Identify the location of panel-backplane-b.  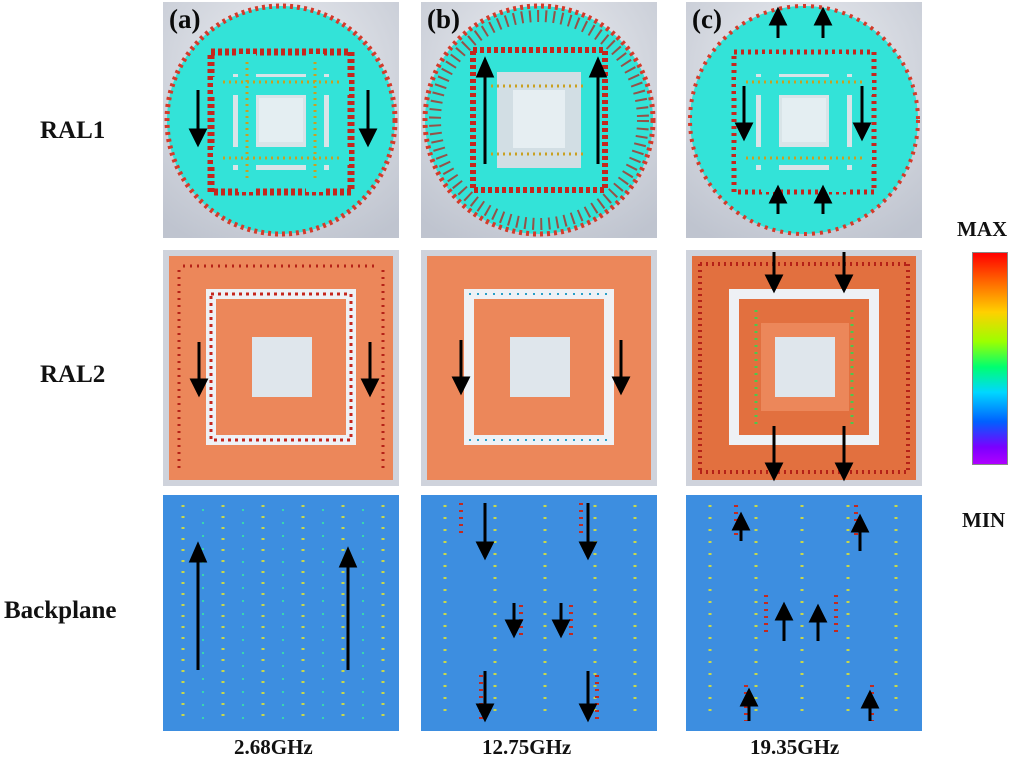
(539, 613).